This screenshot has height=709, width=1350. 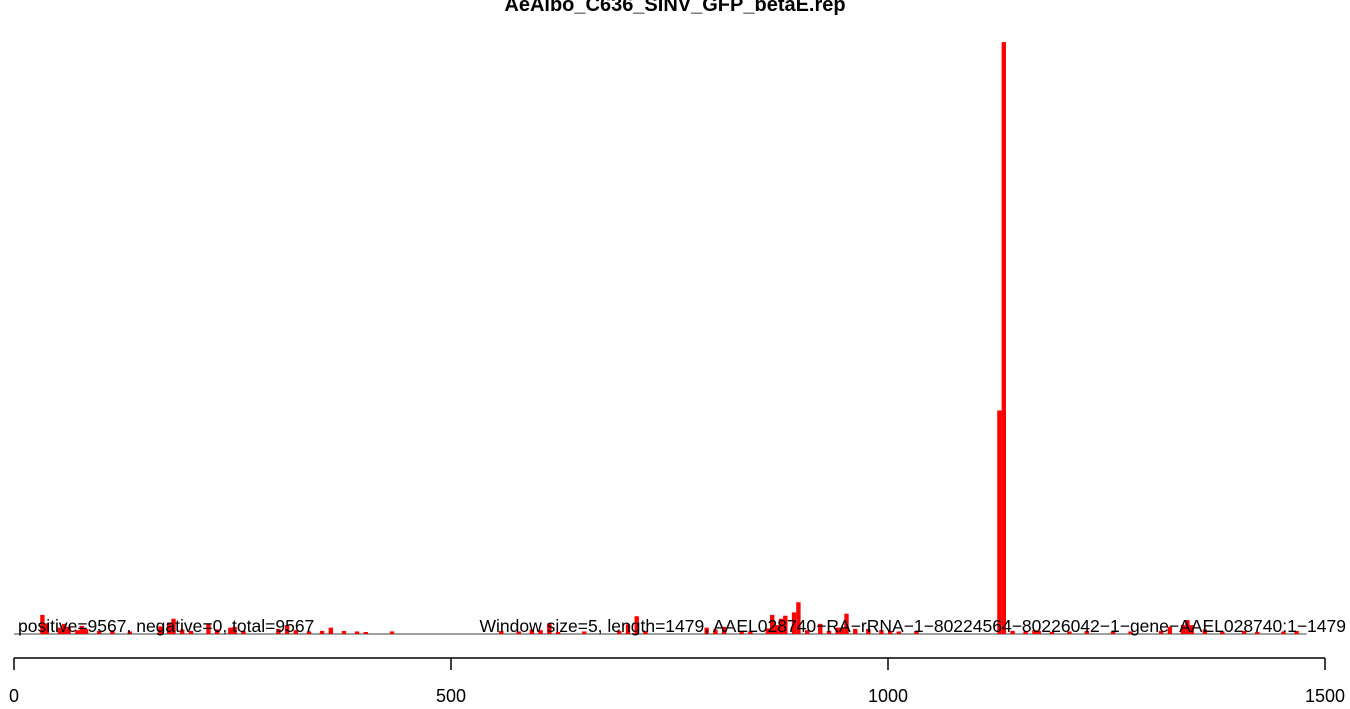 I want to click on x-tick-label-0: 0, so click(x=14, y=696).